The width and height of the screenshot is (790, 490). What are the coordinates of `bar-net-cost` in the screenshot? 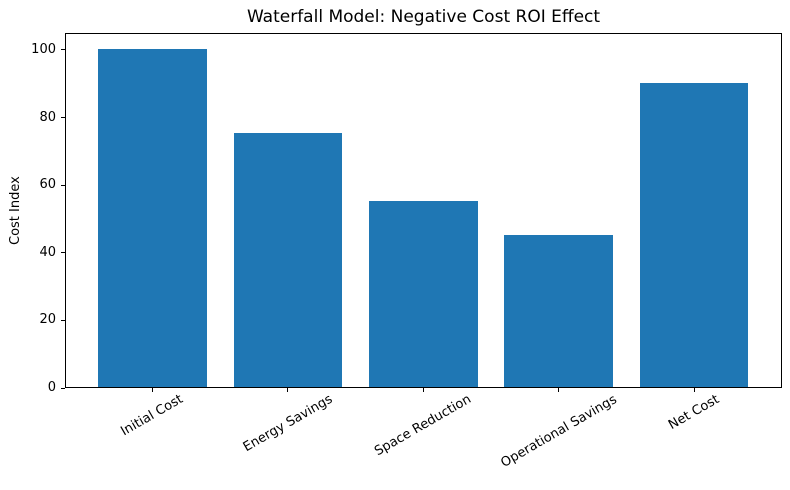 It's located at (694, 234).